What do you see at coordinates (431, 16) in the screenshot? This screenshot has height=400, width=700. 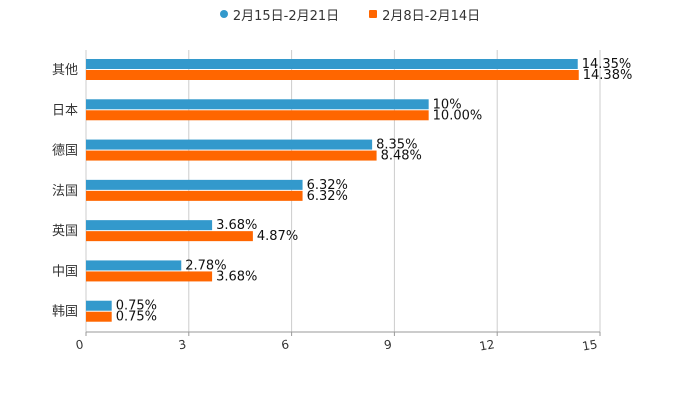 I see `legend-label: 2月8日-2月14日` at bounding box center [431, 16].